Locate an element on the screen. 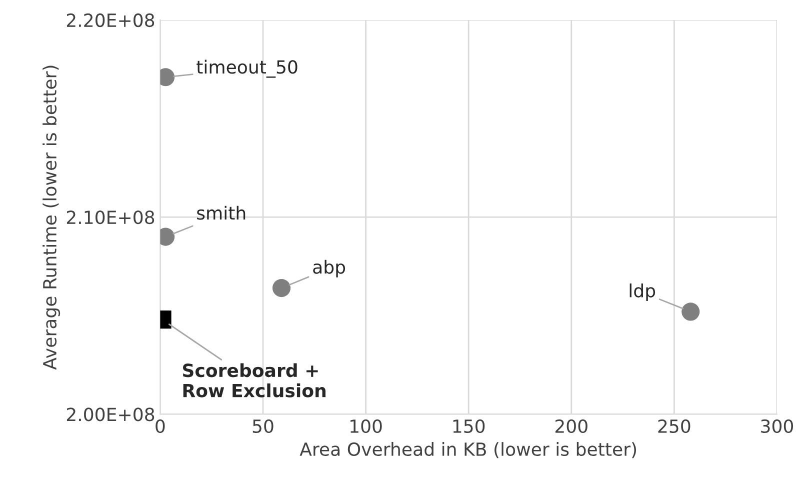 The image size is (801, 499). x-tick-label: 300 is located at coordinates (777, 426).